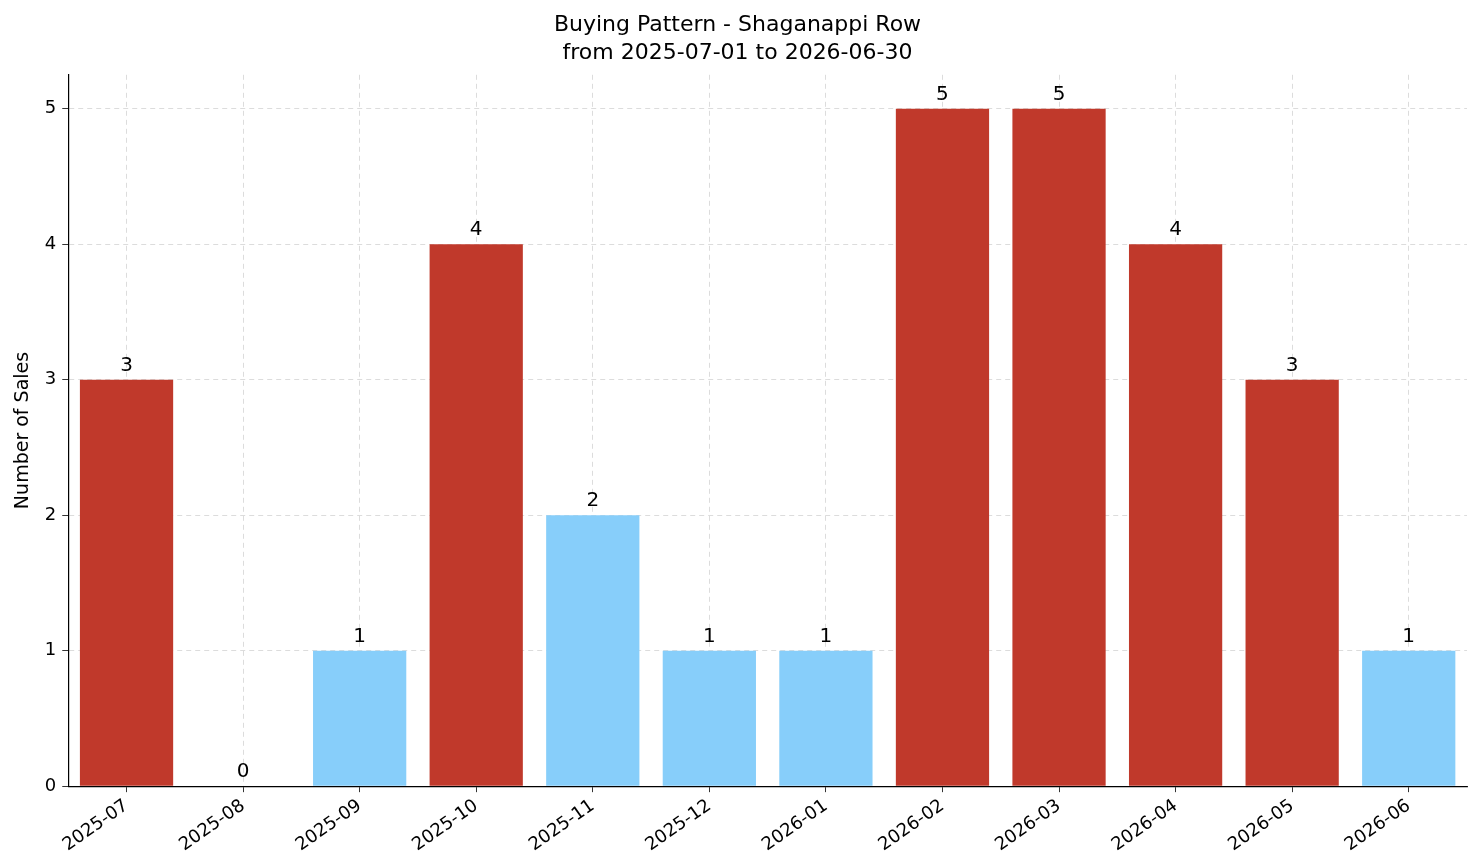  I want to click on y-tick-label: 0, so click(50, 784).